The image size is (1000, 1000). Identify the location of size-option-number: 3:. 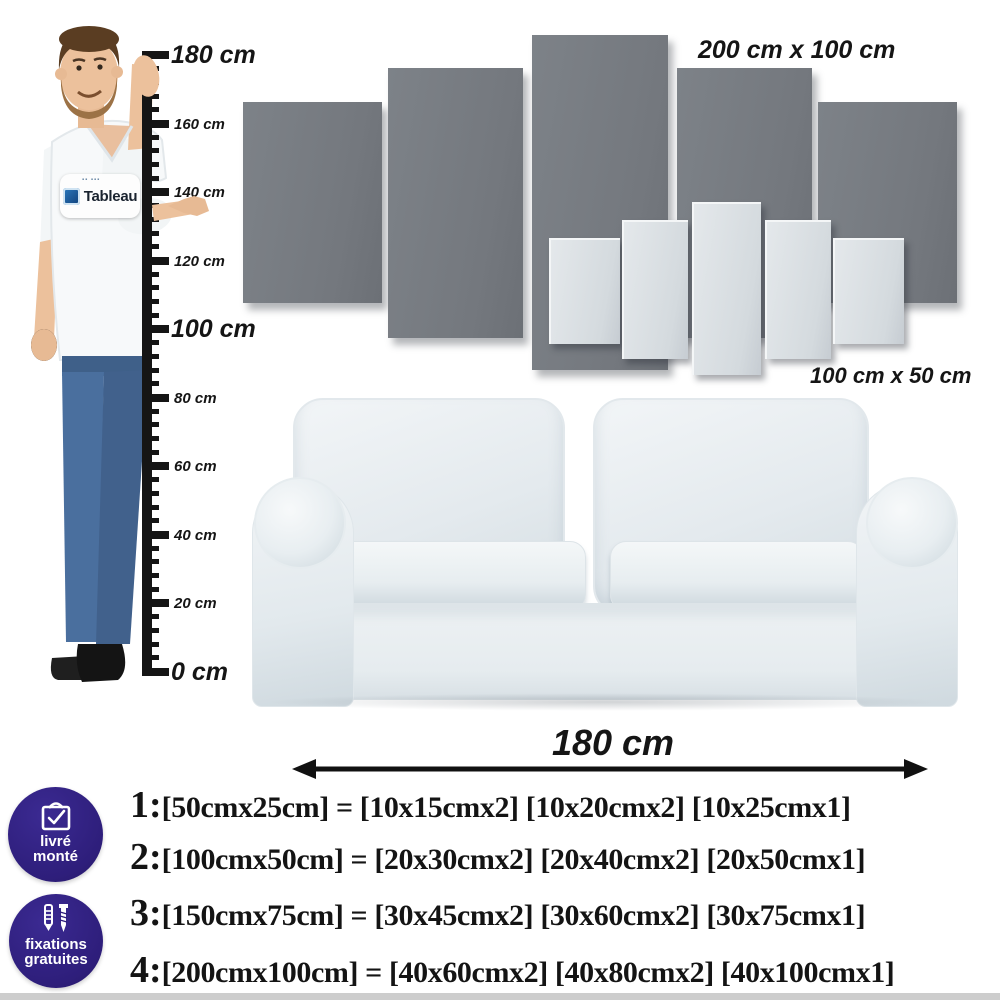
(146, 913).